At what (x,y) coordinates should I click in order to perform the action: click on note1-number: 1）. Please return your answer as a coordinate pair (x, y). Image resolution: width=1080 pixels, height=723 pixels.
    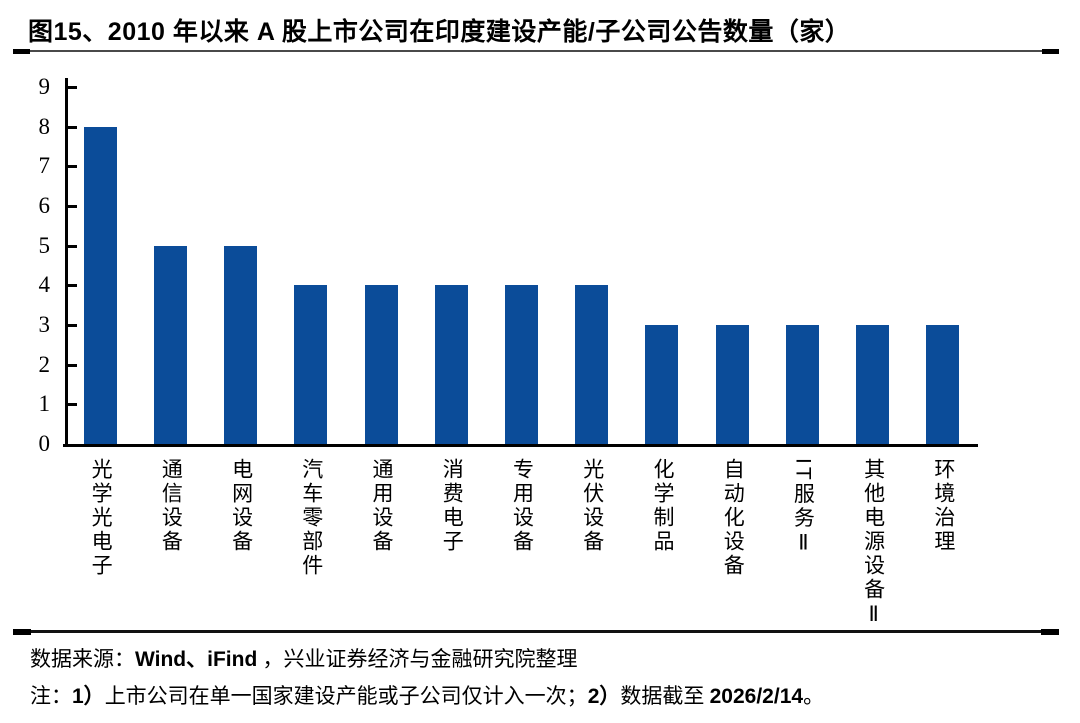
    Looking at the image, I should click on (88, 696).